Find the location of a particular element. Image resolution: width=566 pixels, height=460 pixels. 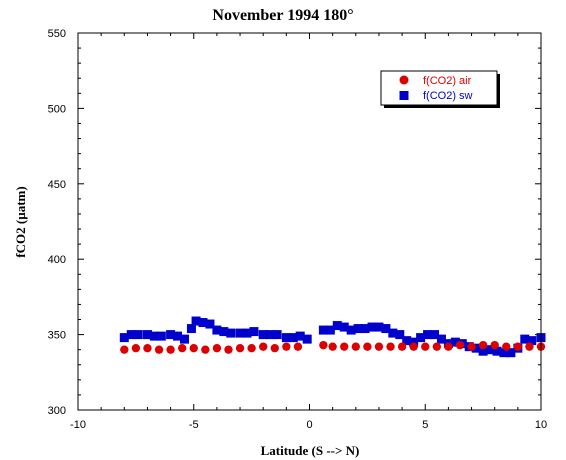

x-tick-label: 5 is located at coordinates (425, 425).